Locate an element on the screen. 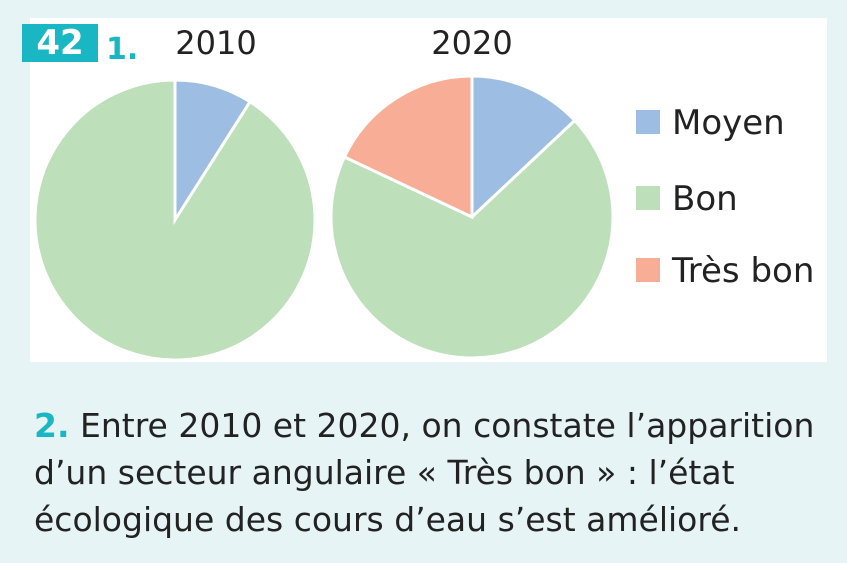  chart-2020-title: 2020 is located at coordinates (471, 43).